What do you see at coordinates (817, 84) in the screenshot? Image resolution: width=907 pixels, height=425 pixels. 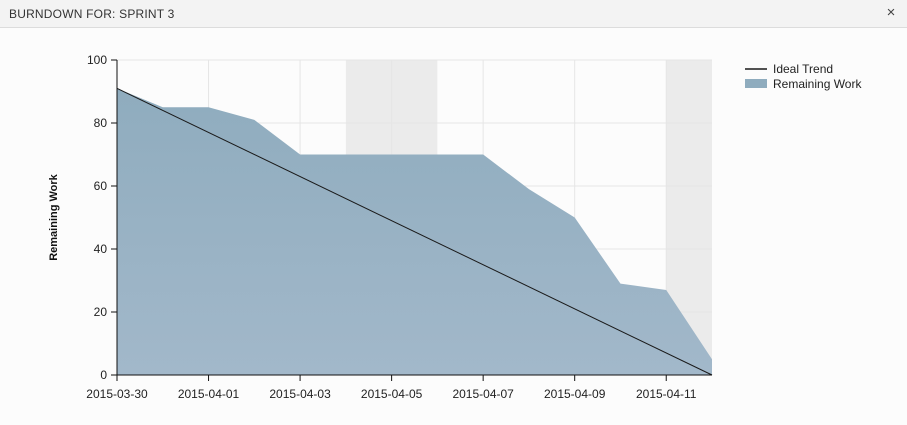 I see `legend-label-remaining-work: Remaining Work` at bounding box center [817, 84].